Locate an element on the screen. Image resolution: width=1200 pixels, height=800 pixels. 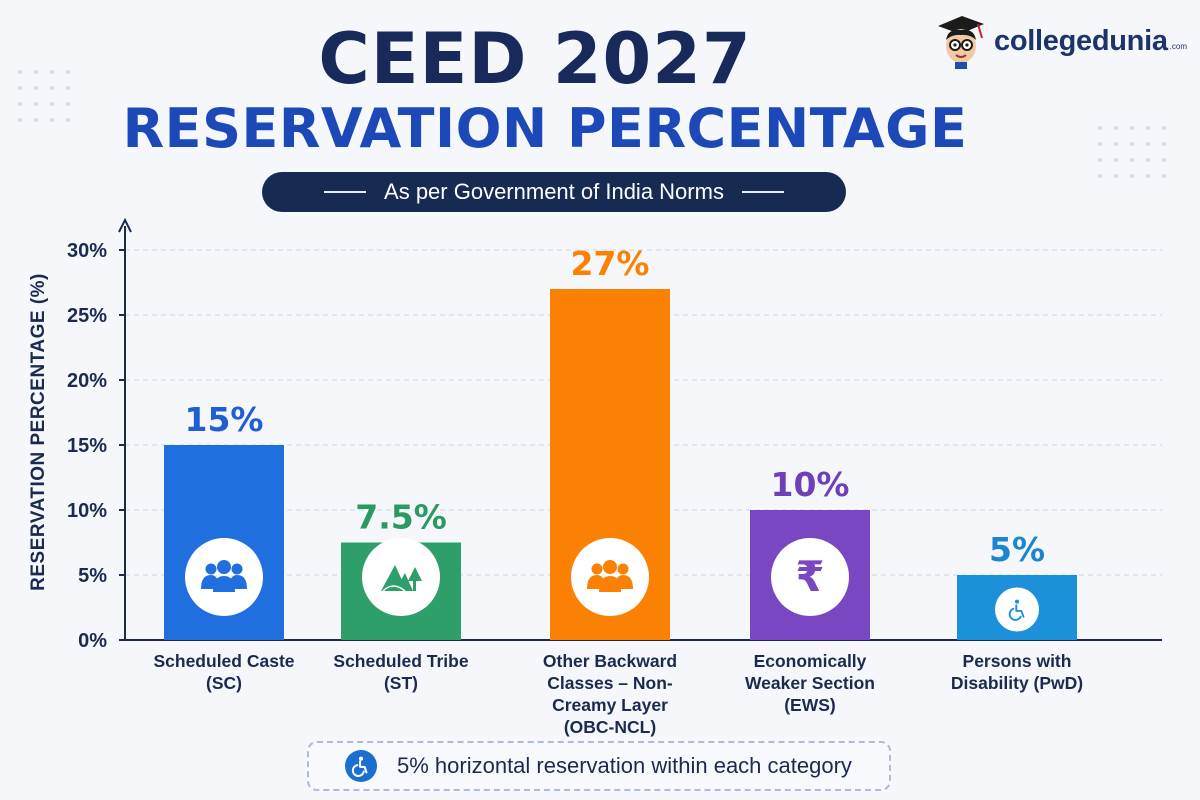
x-category-label: (OBC-NCL) is located at coordinates (610, 727).